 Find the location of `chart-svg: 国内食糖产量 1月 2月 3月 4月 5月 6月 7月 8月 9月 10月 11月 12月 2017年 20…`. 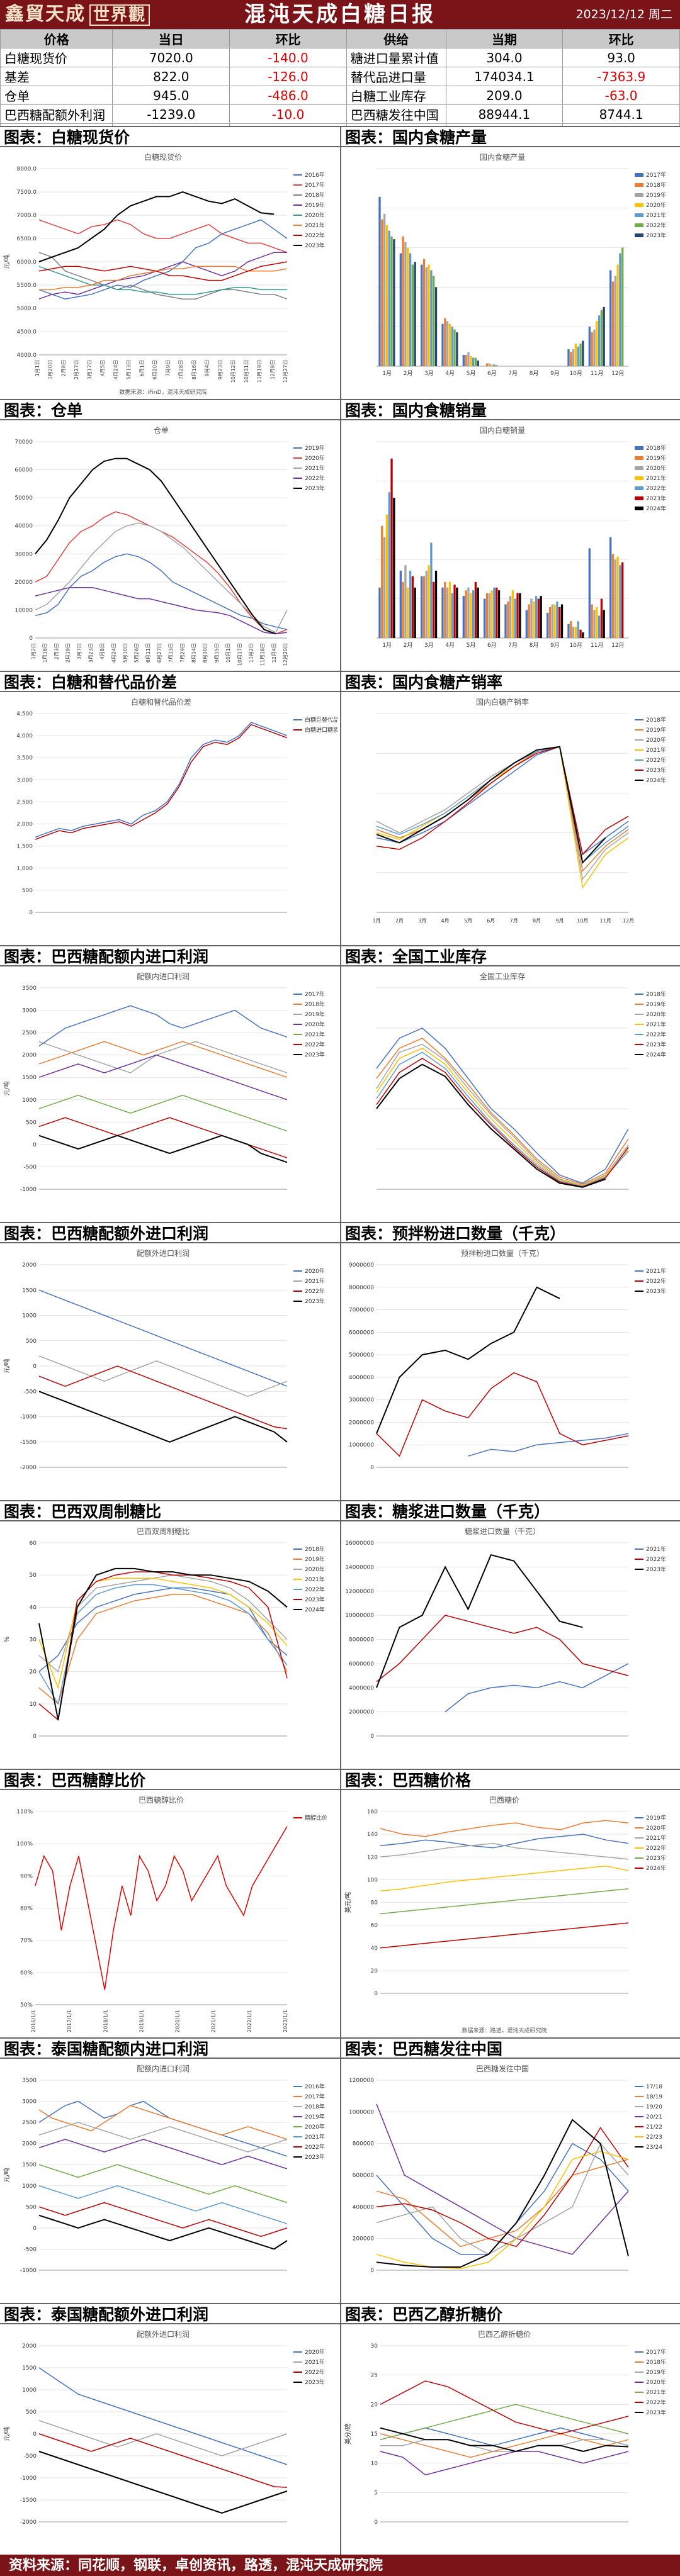

chart-svg: 国内食糖产量 1月 2月 3月 4月 5月 6月 7月 8月 9月 10月 11月 12月 2017年 20… is located at coordinates (521, 264).